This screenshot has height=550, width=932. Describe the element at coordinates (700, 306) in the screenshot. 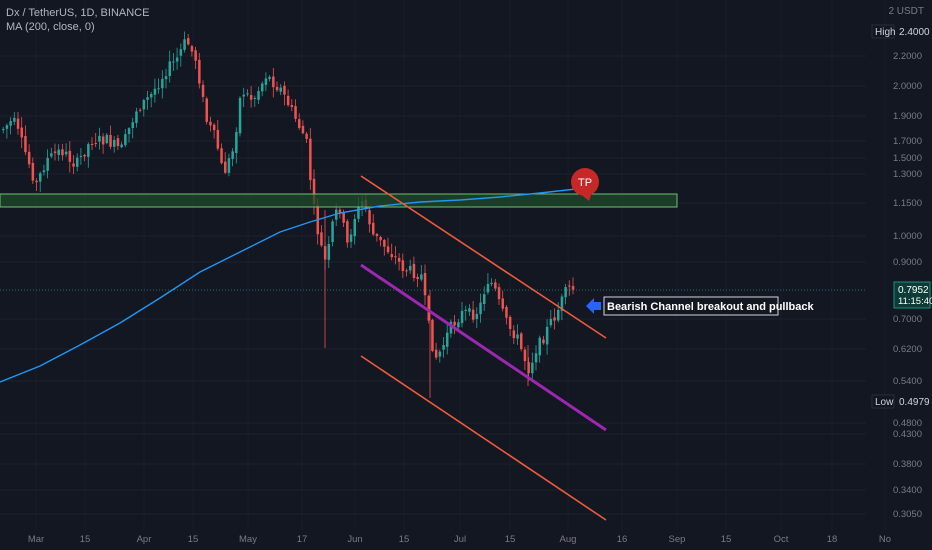

I see `breakout-callout: Bearish Channel breakout and pullback` at that location.